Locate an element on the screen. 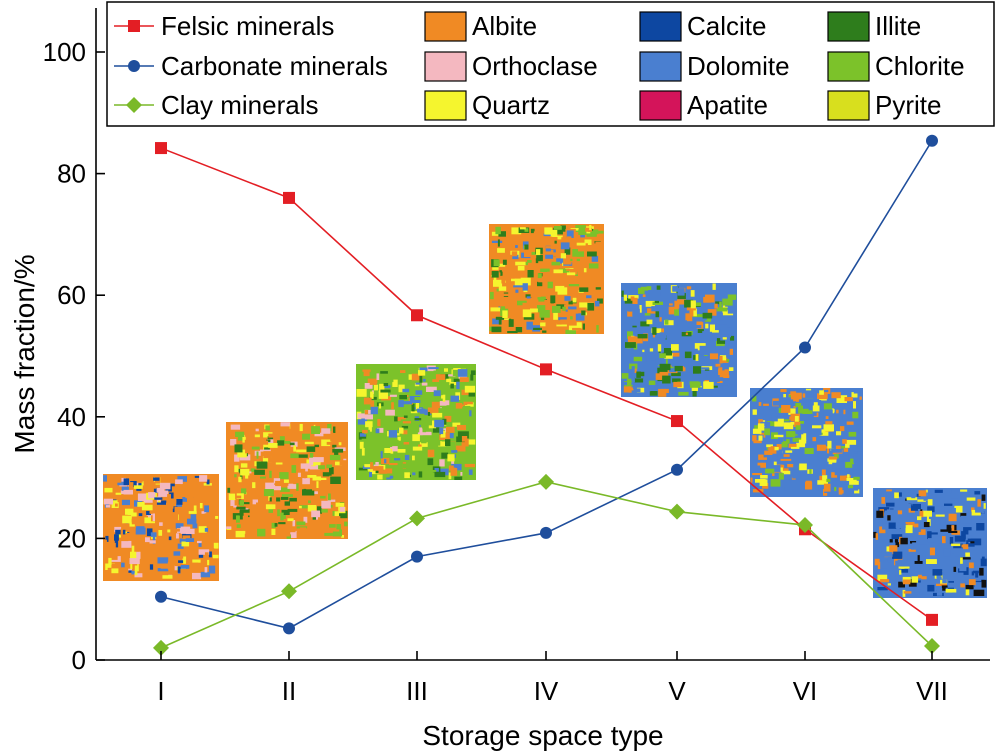 The image size is (1000, 756). mineral-map-II is located at coordinates (287, 480).